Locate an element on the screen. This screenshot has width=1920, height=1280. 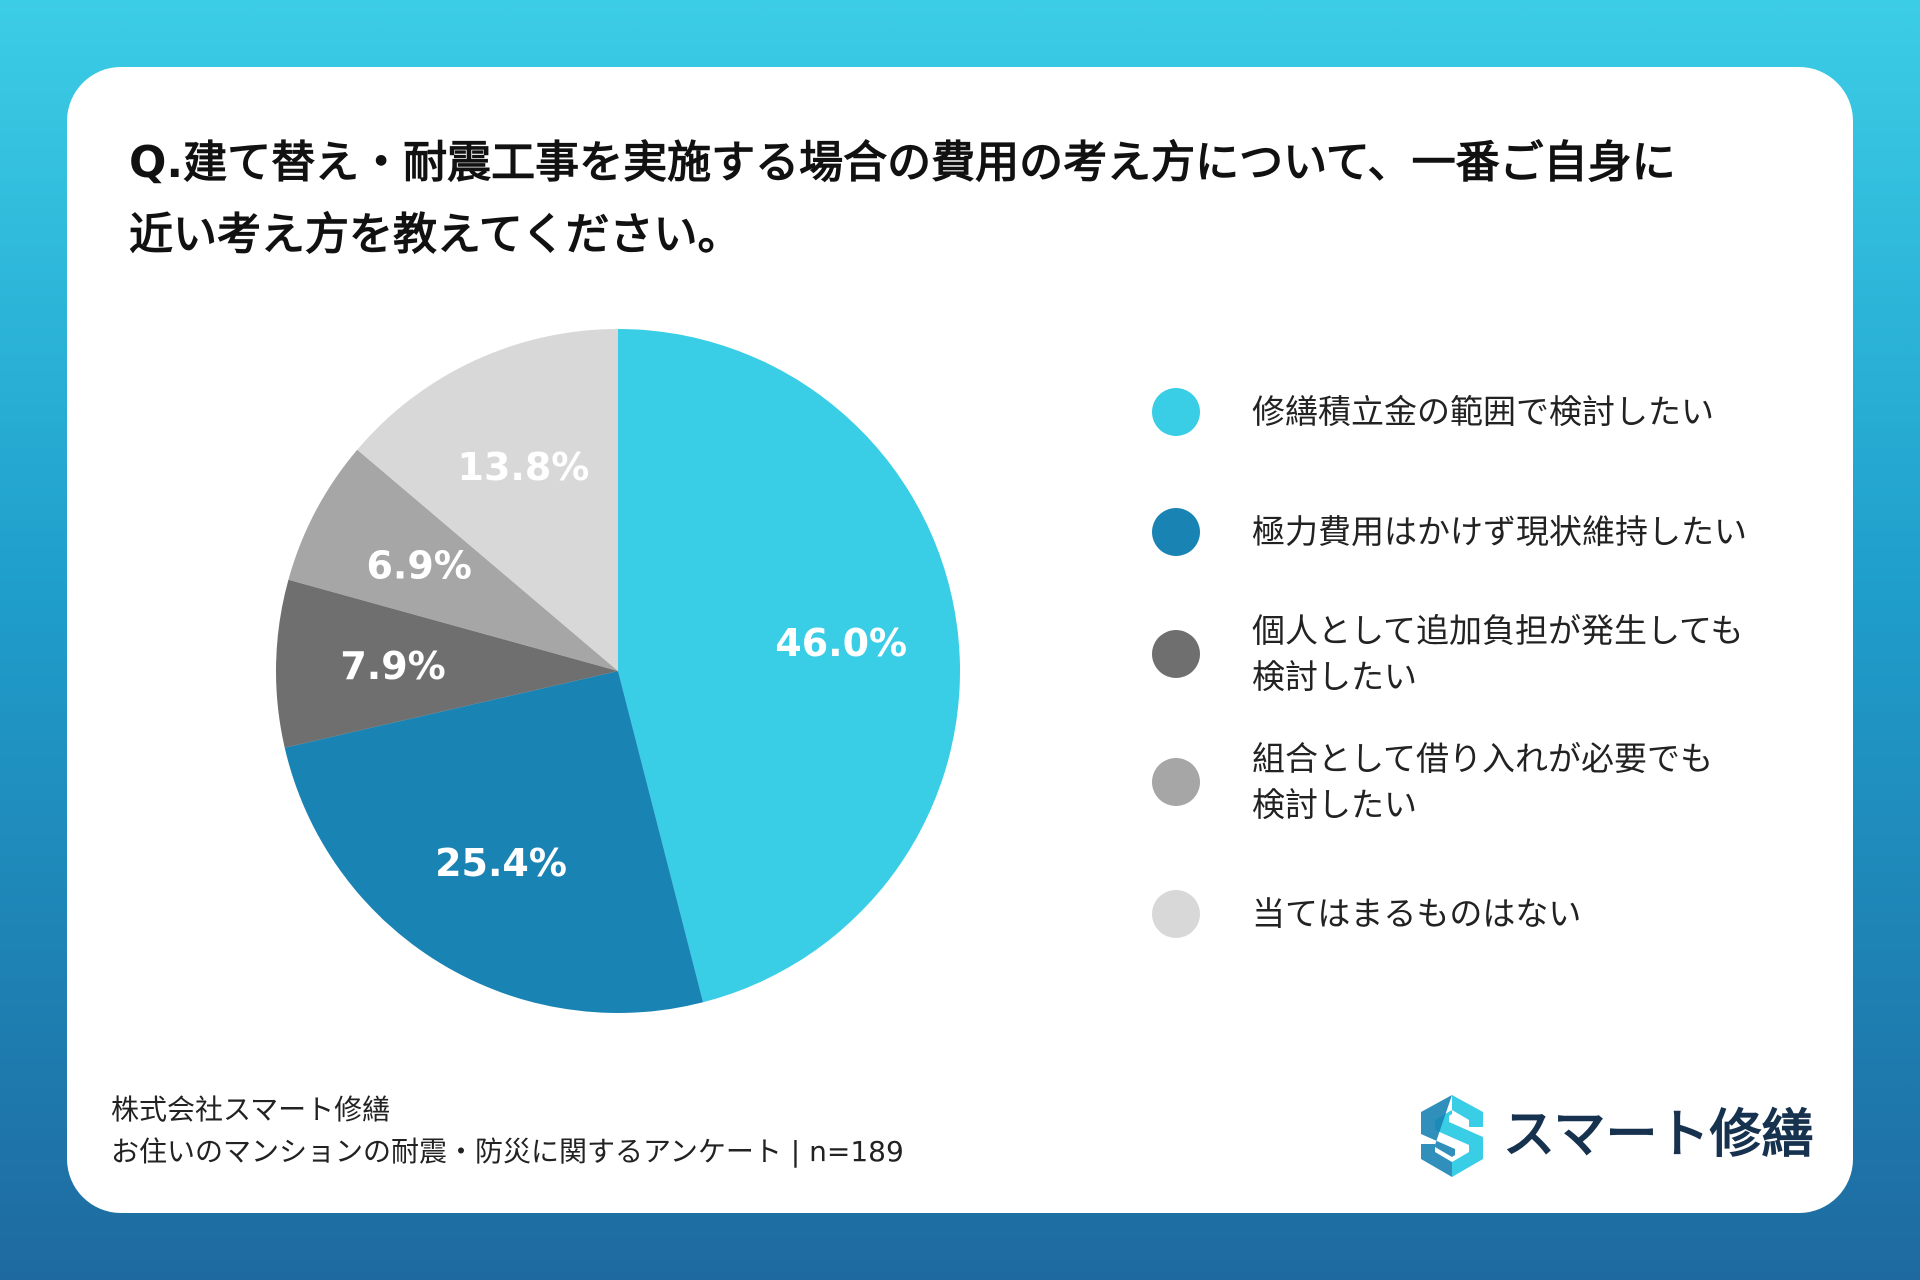
legend-label-1: 修繕積立金の範囲で検討したい is located at coordinates (1532, 412).